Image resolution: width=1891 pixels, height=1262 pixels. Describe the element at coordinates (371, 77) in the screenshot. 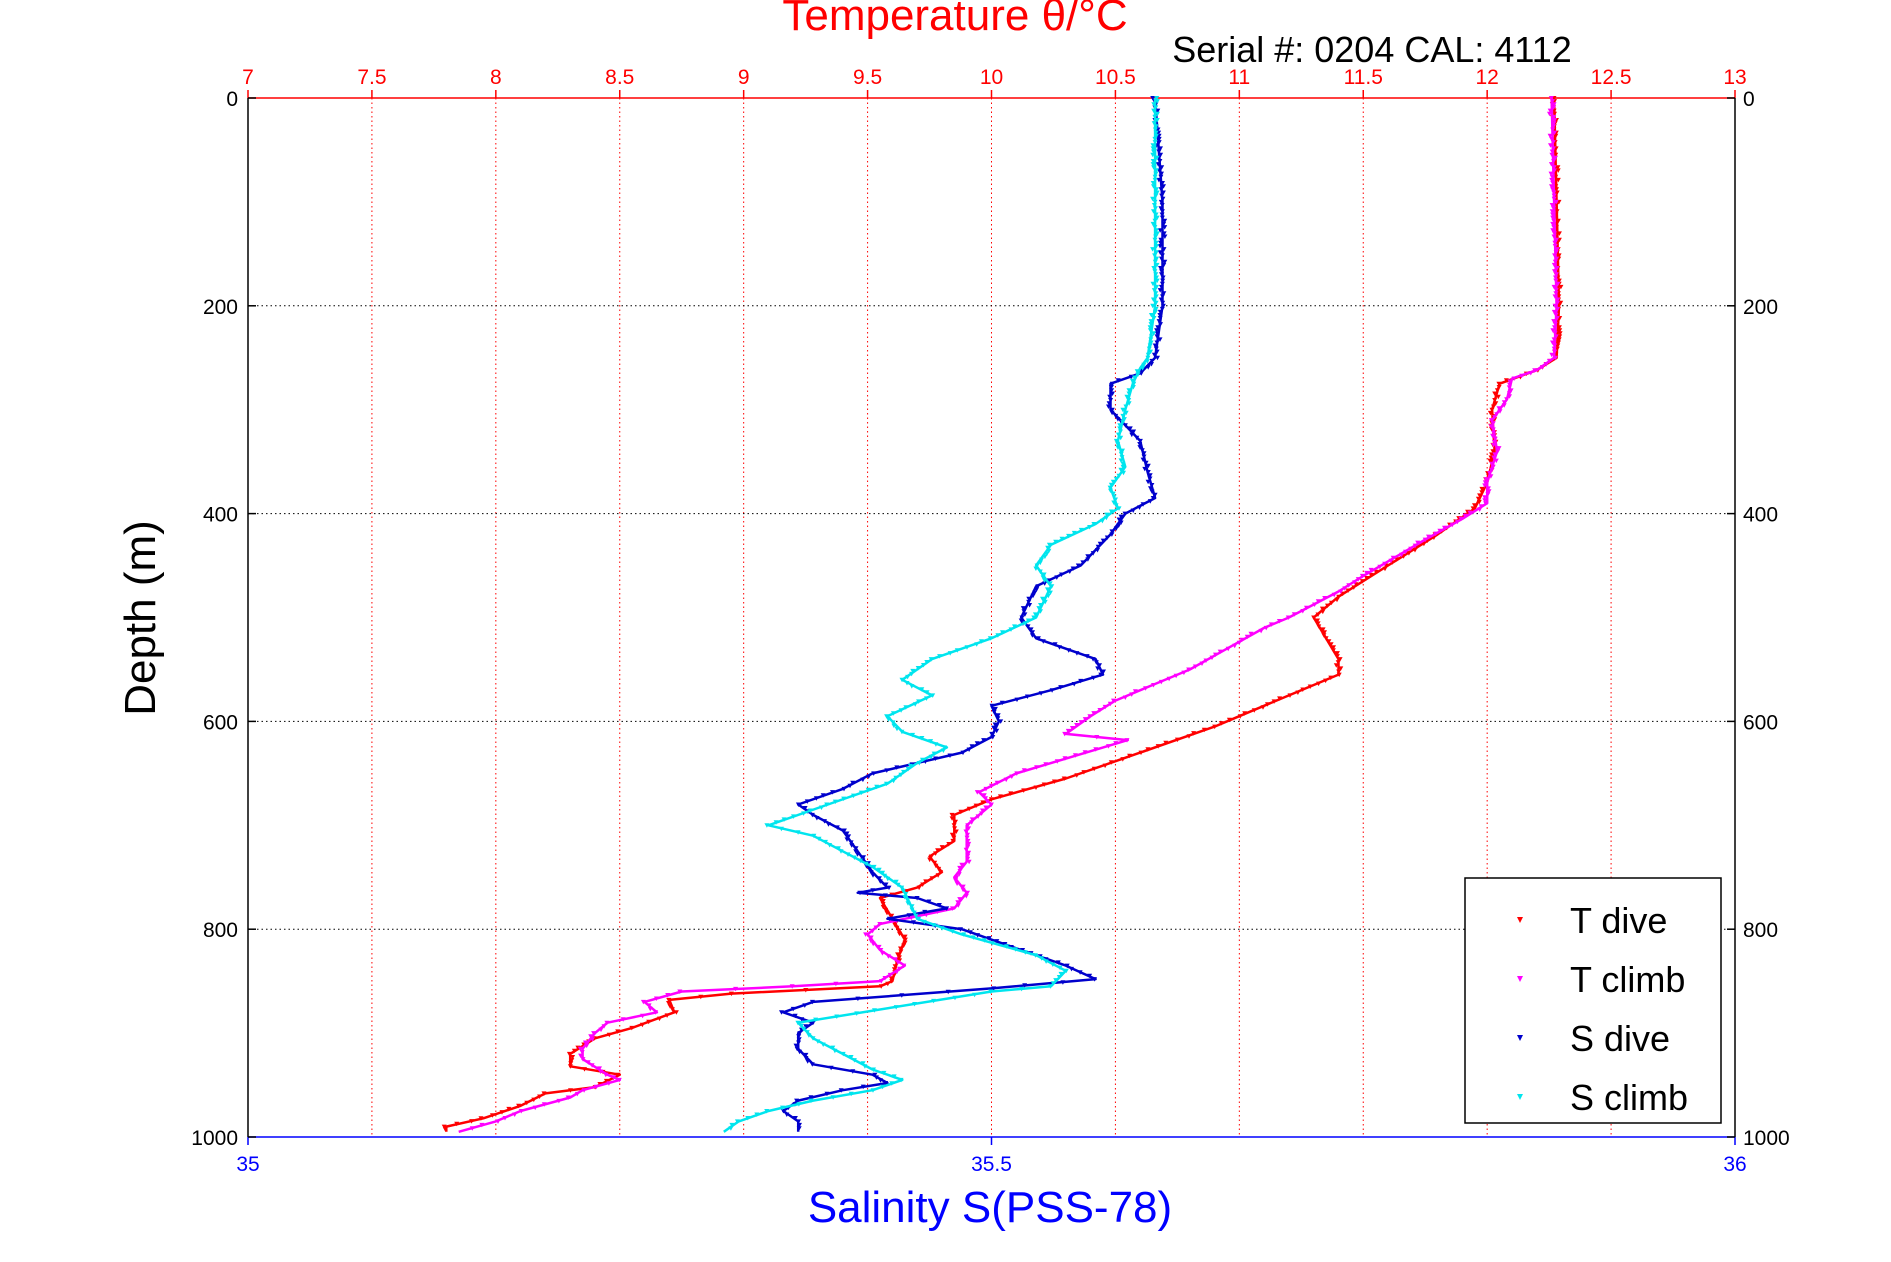

I see `temperature-tick-label: 7.5` at that location.